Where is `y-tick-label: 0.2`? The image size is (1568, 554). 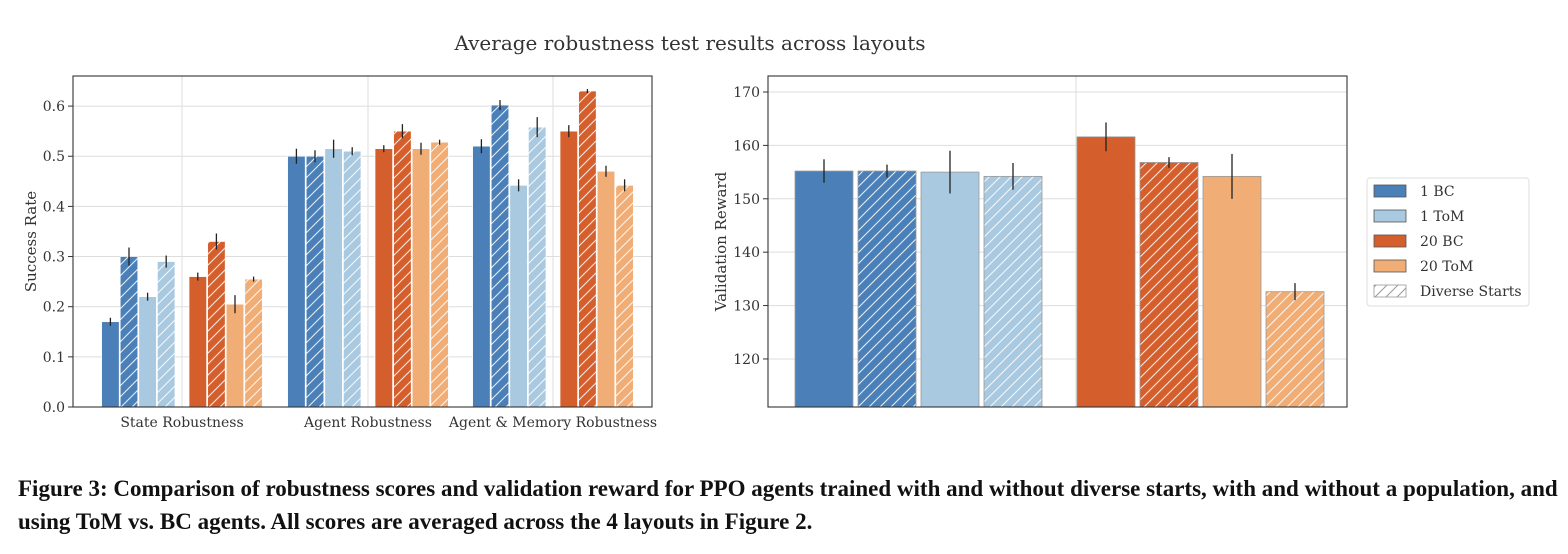 y-tick-label: 0.2 is located at coordinates (54, 308).